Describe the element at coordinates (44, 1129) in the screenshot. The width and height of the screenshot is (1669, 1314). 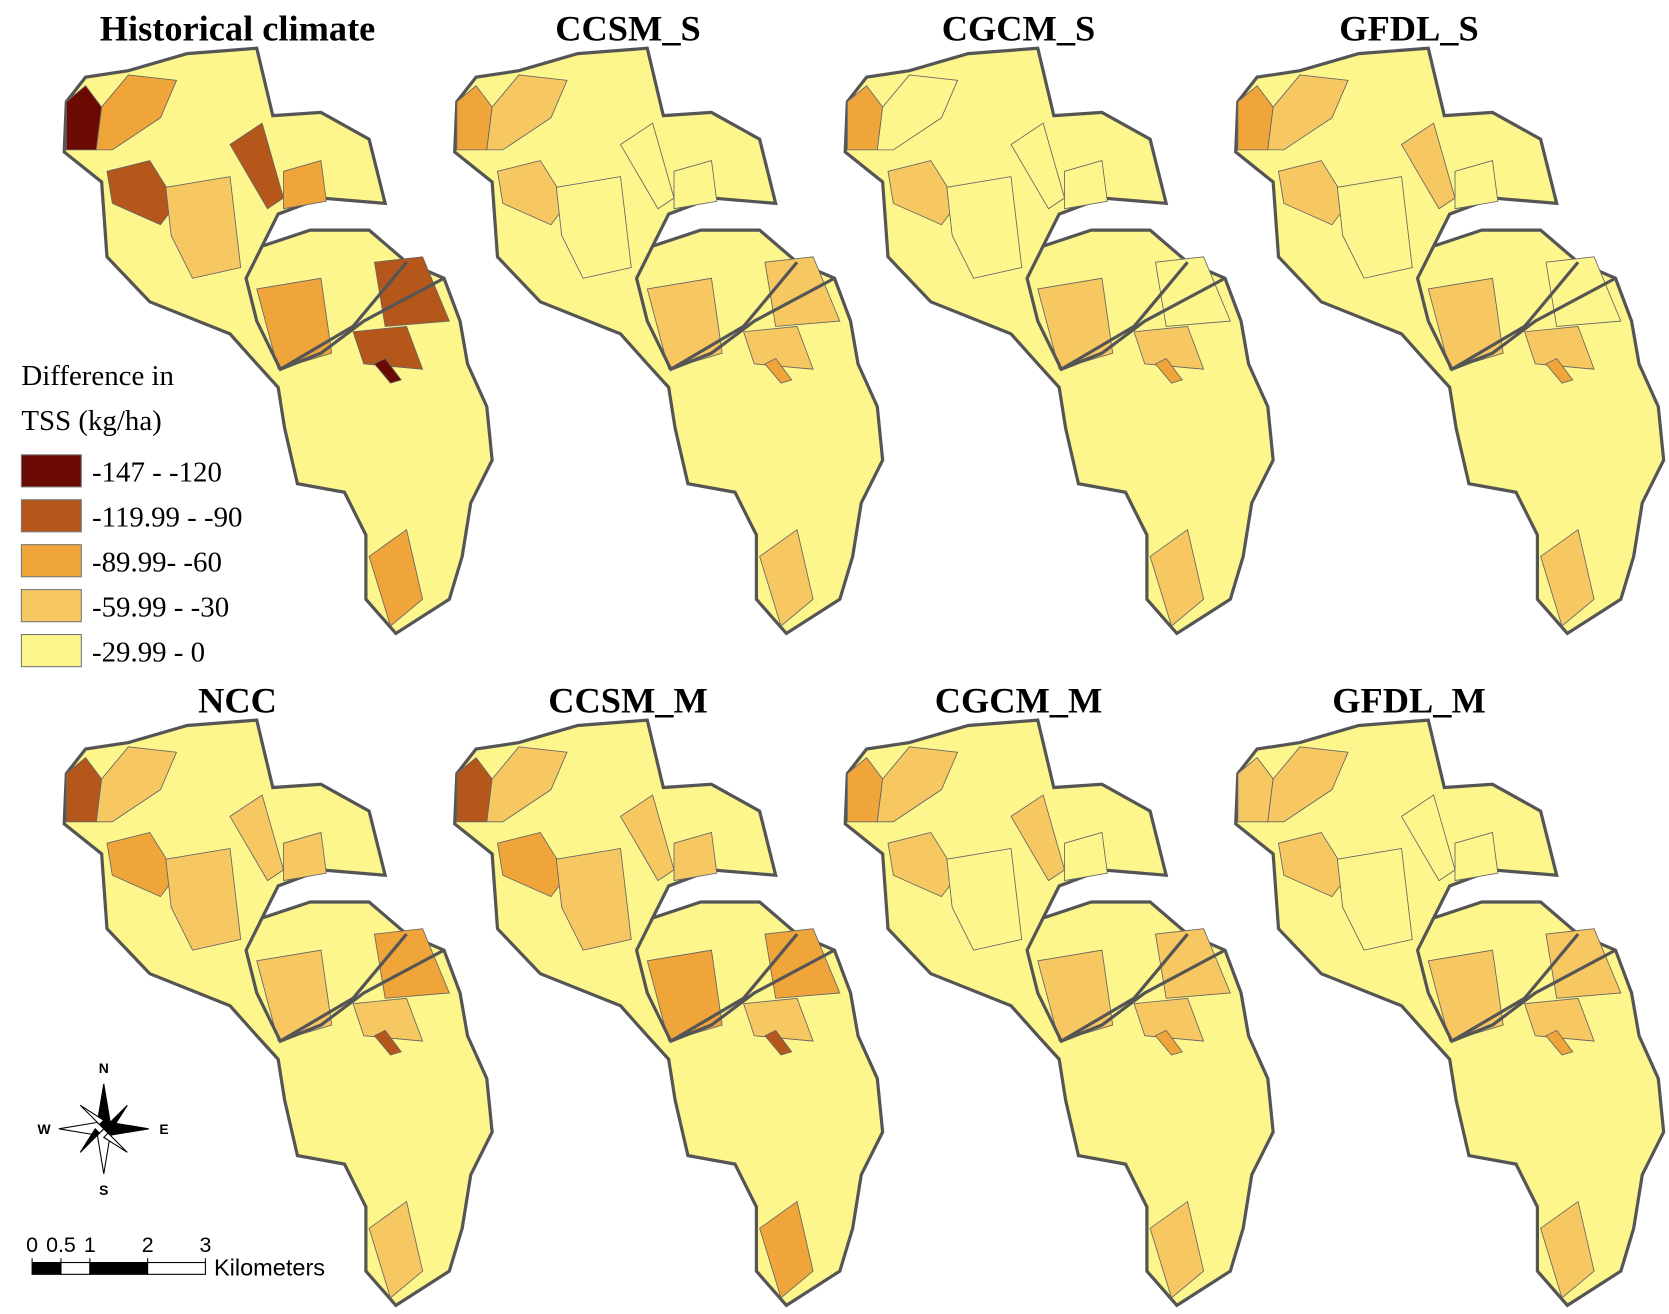
I see `compass-w: W` at that location.